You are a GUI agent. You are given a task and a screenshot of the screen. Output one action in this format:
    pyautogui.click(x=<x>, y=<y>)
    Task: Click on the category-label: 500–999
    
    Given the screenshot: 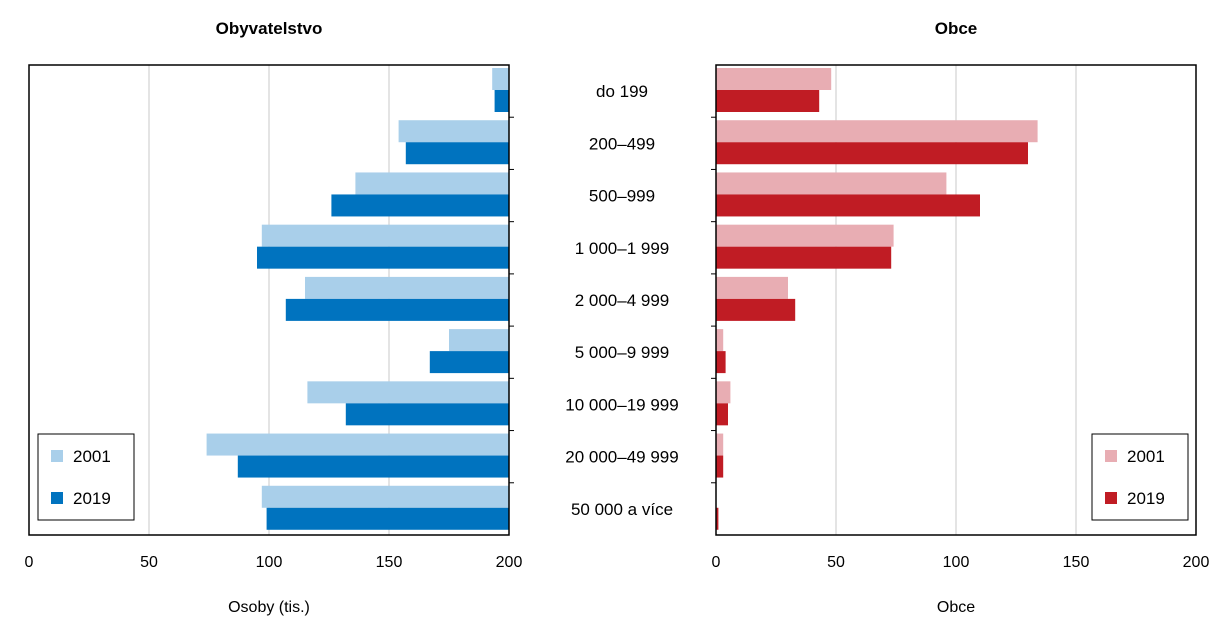 What is the action you would take?
    pyautogui.click(x=622, y=196)
    